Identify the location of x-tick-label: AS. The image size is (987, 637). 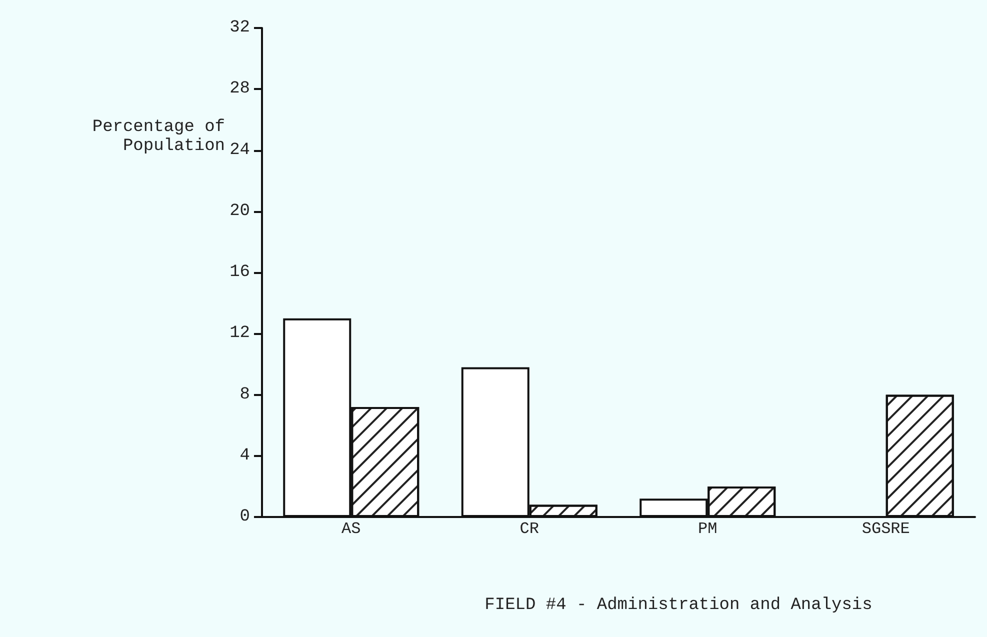
(351, 529).